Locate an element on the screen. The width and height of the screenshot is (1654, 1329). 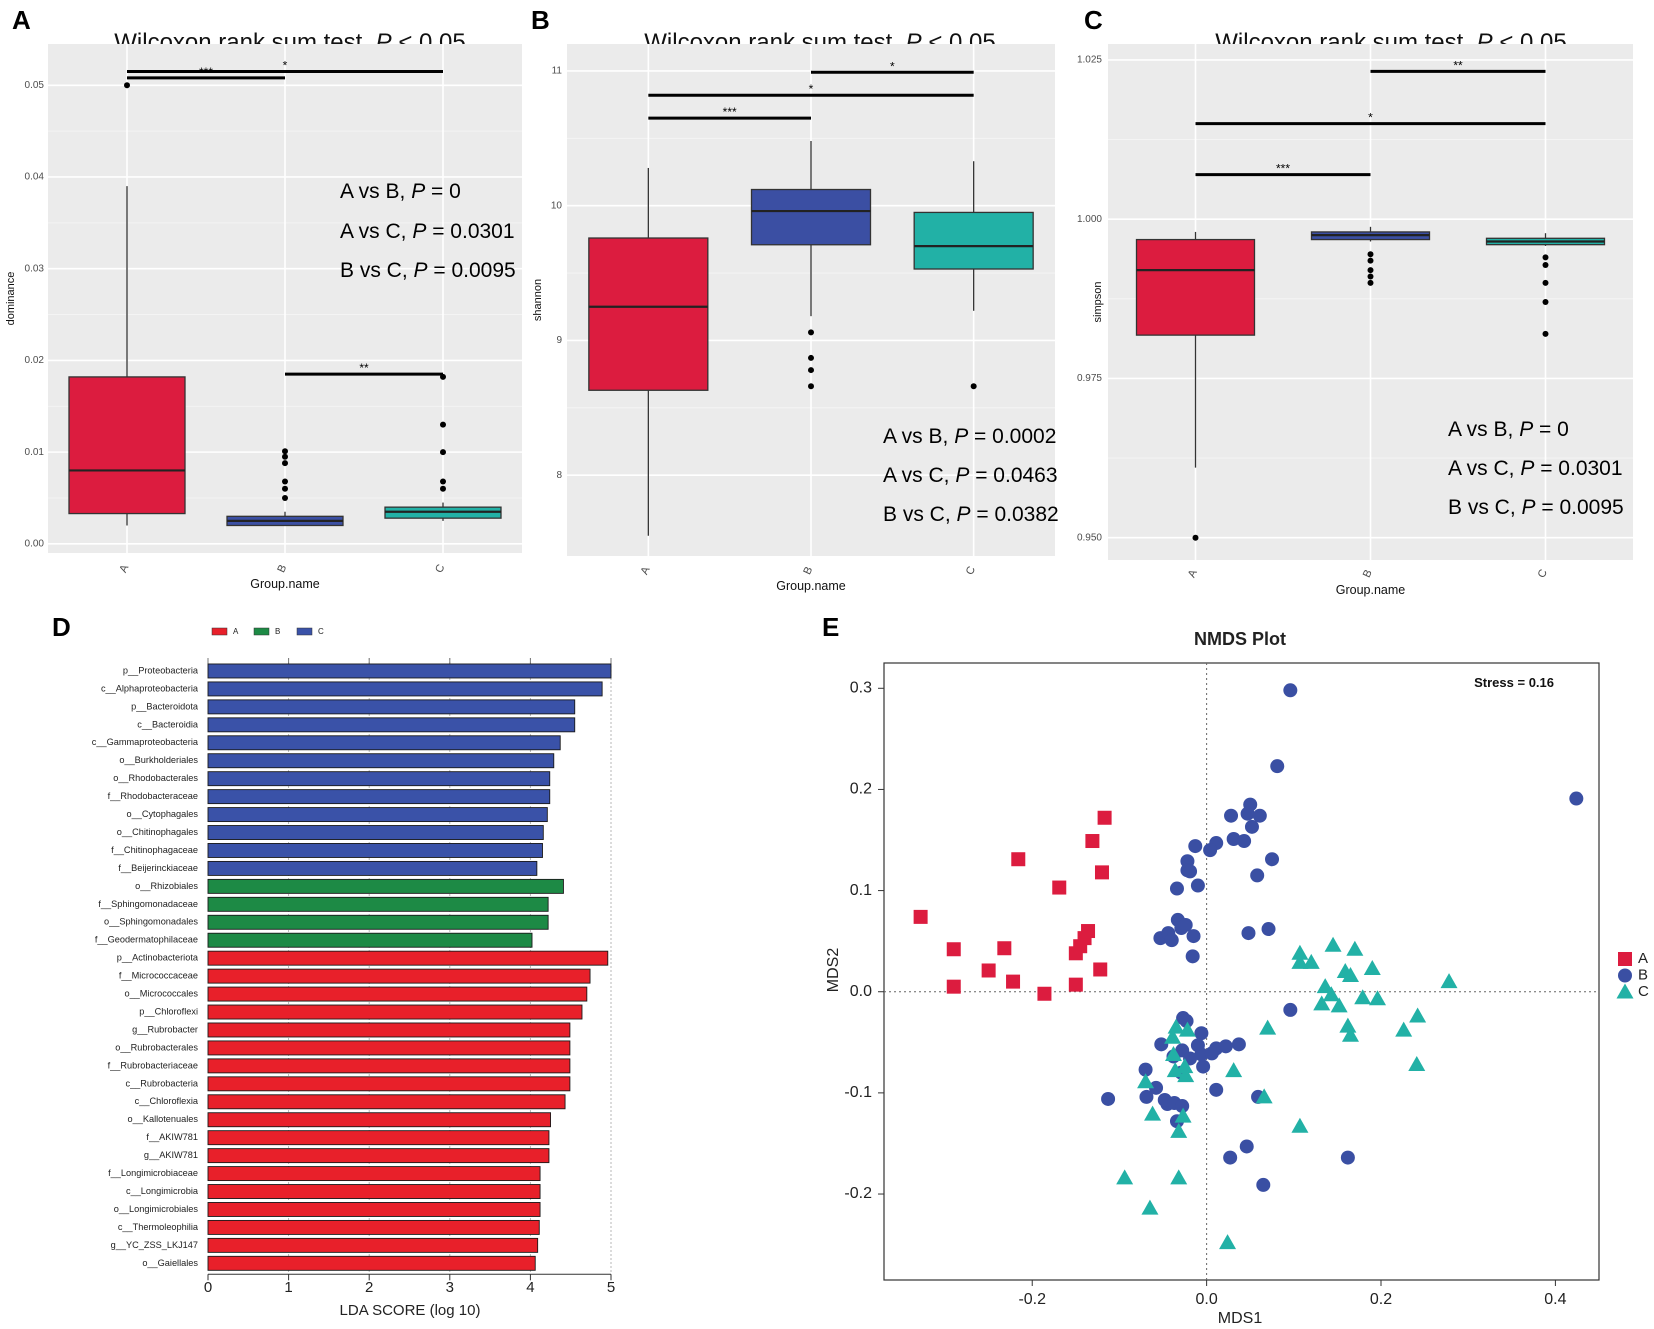
bar-label: o__Rubrobacterales is located at coordinates (156, 1047).